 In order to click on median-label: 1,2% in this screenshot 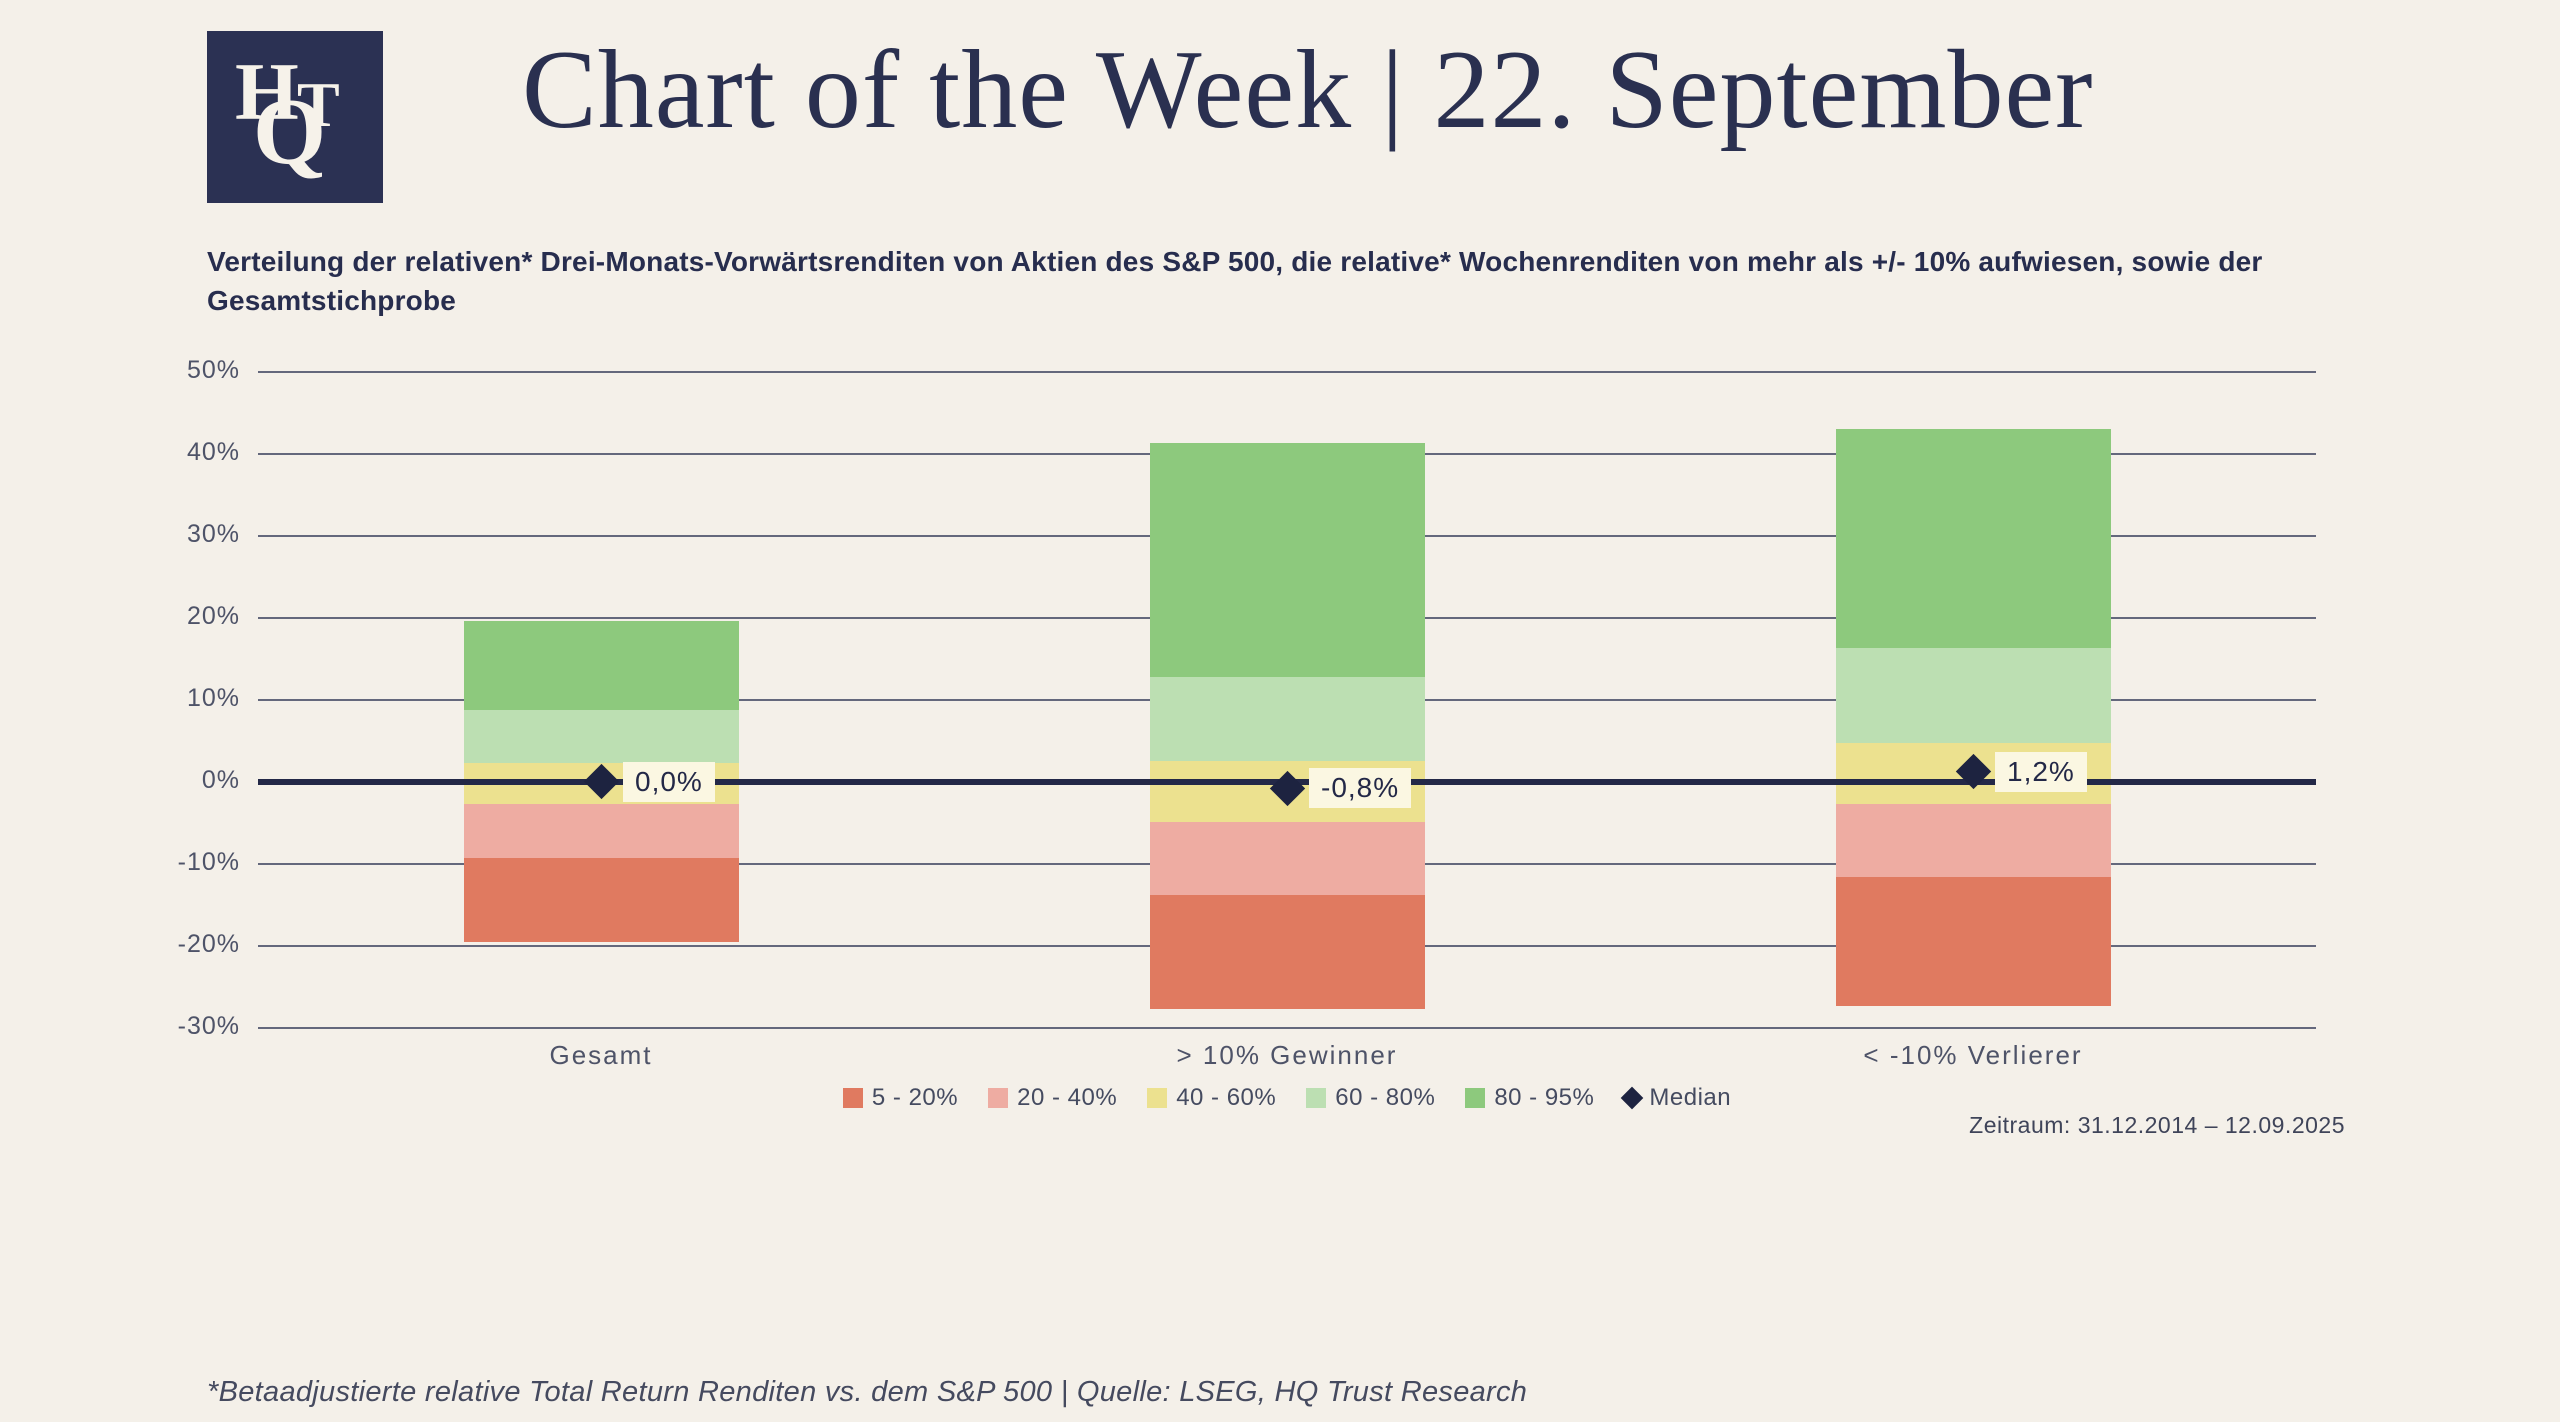, I will do `click(2041, 771)`.